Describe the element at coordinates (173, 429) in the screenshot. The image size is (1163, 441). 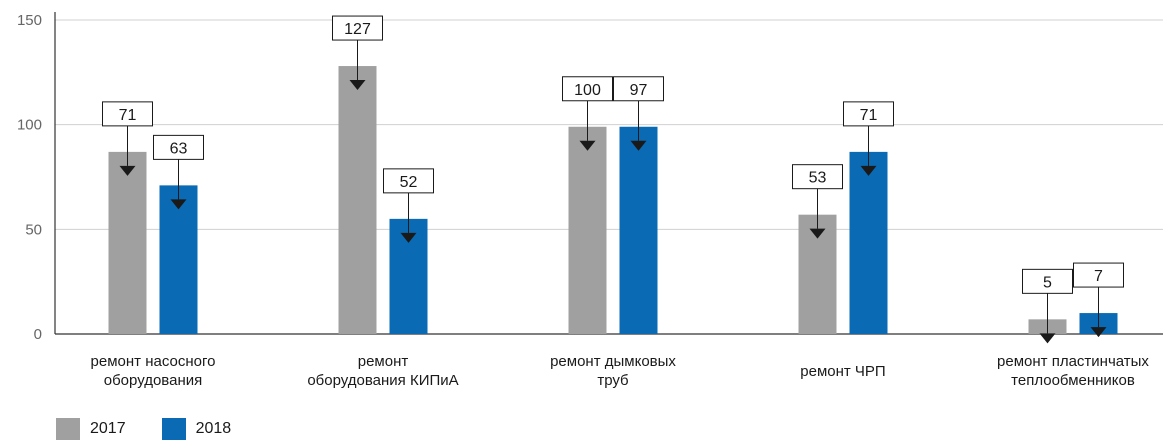
I see `legend-swatch-2018` at that location.